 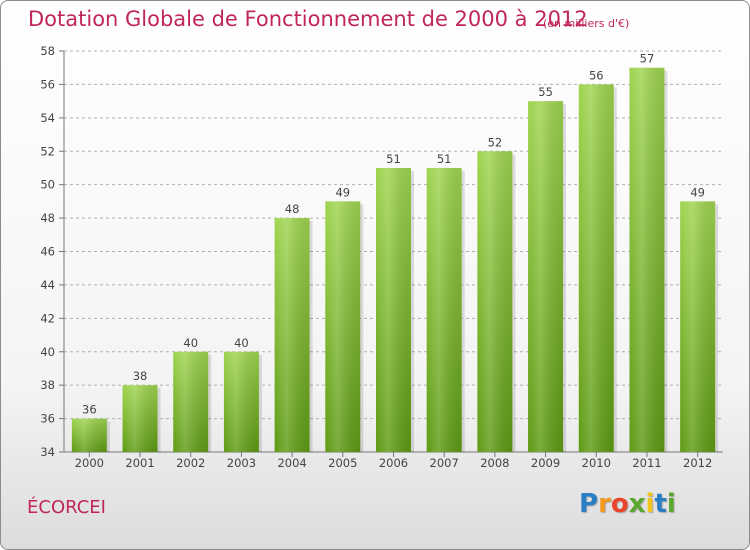 I want to click on x-tick-label-2000: 2000, so click(x=89, y=463).